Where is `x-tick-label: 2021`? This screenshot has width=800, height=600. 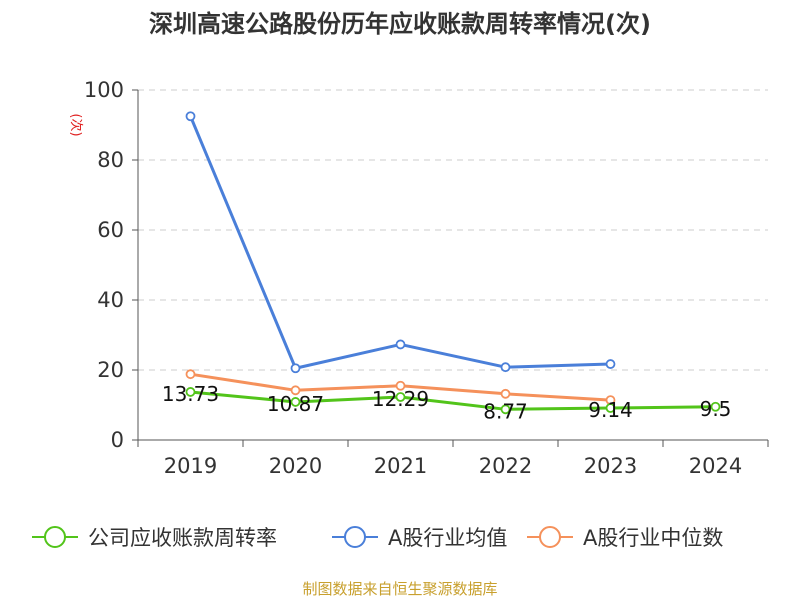
x-tick-label: 2021 is located at coordinates (400, 466).